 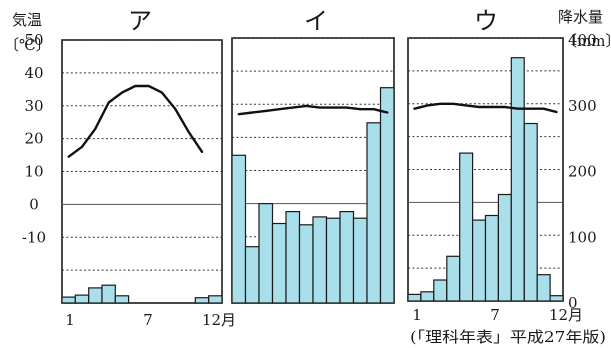 I want to click on temperature-axis-unit: 〔℃〕, so click(x=27, y=45).